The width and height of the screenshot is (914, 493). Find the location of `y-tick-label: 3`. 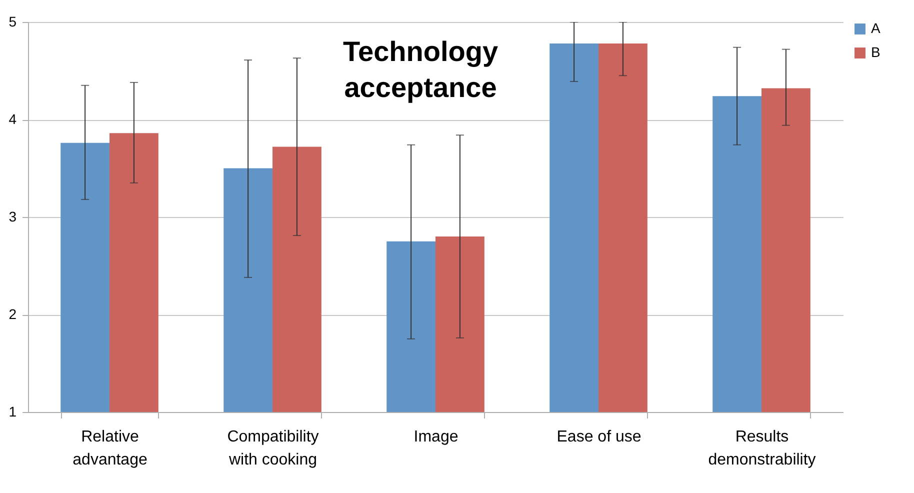

y-tick-label: 3 is located at coordinates (12, 216).